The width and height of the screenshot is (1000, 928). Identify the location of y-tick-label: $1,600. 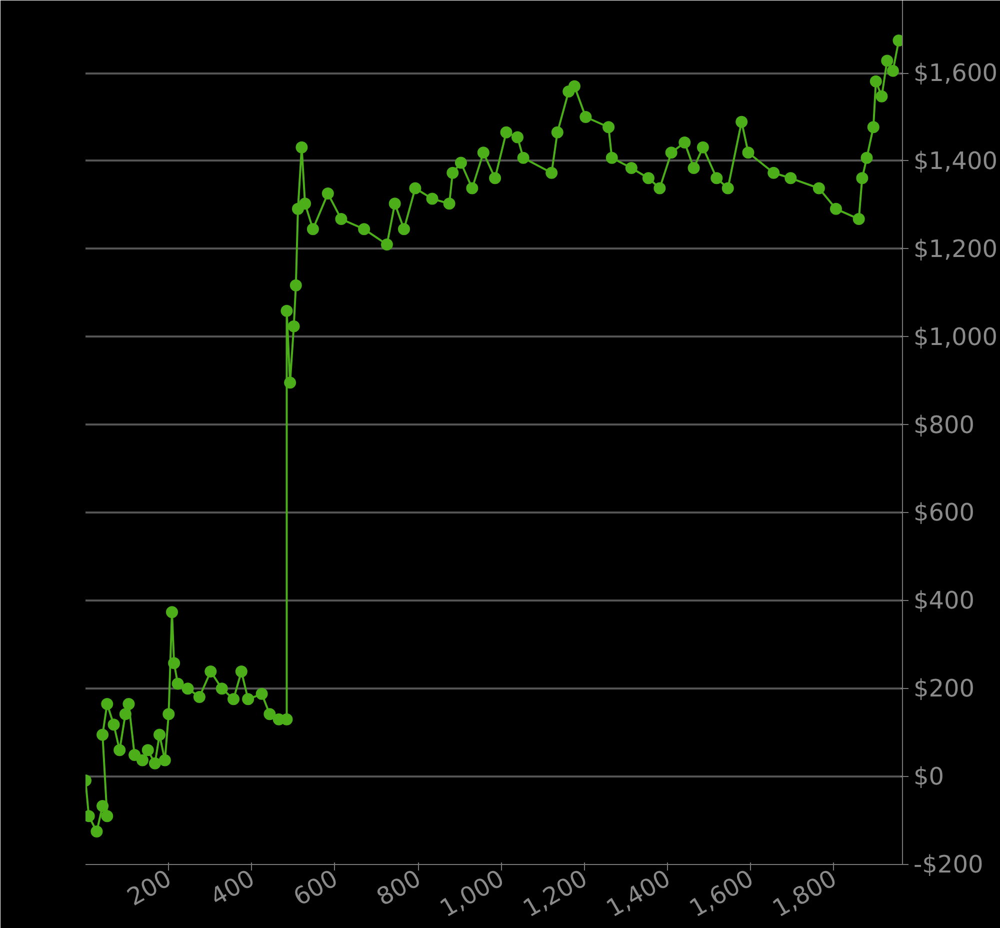
(956, 73).